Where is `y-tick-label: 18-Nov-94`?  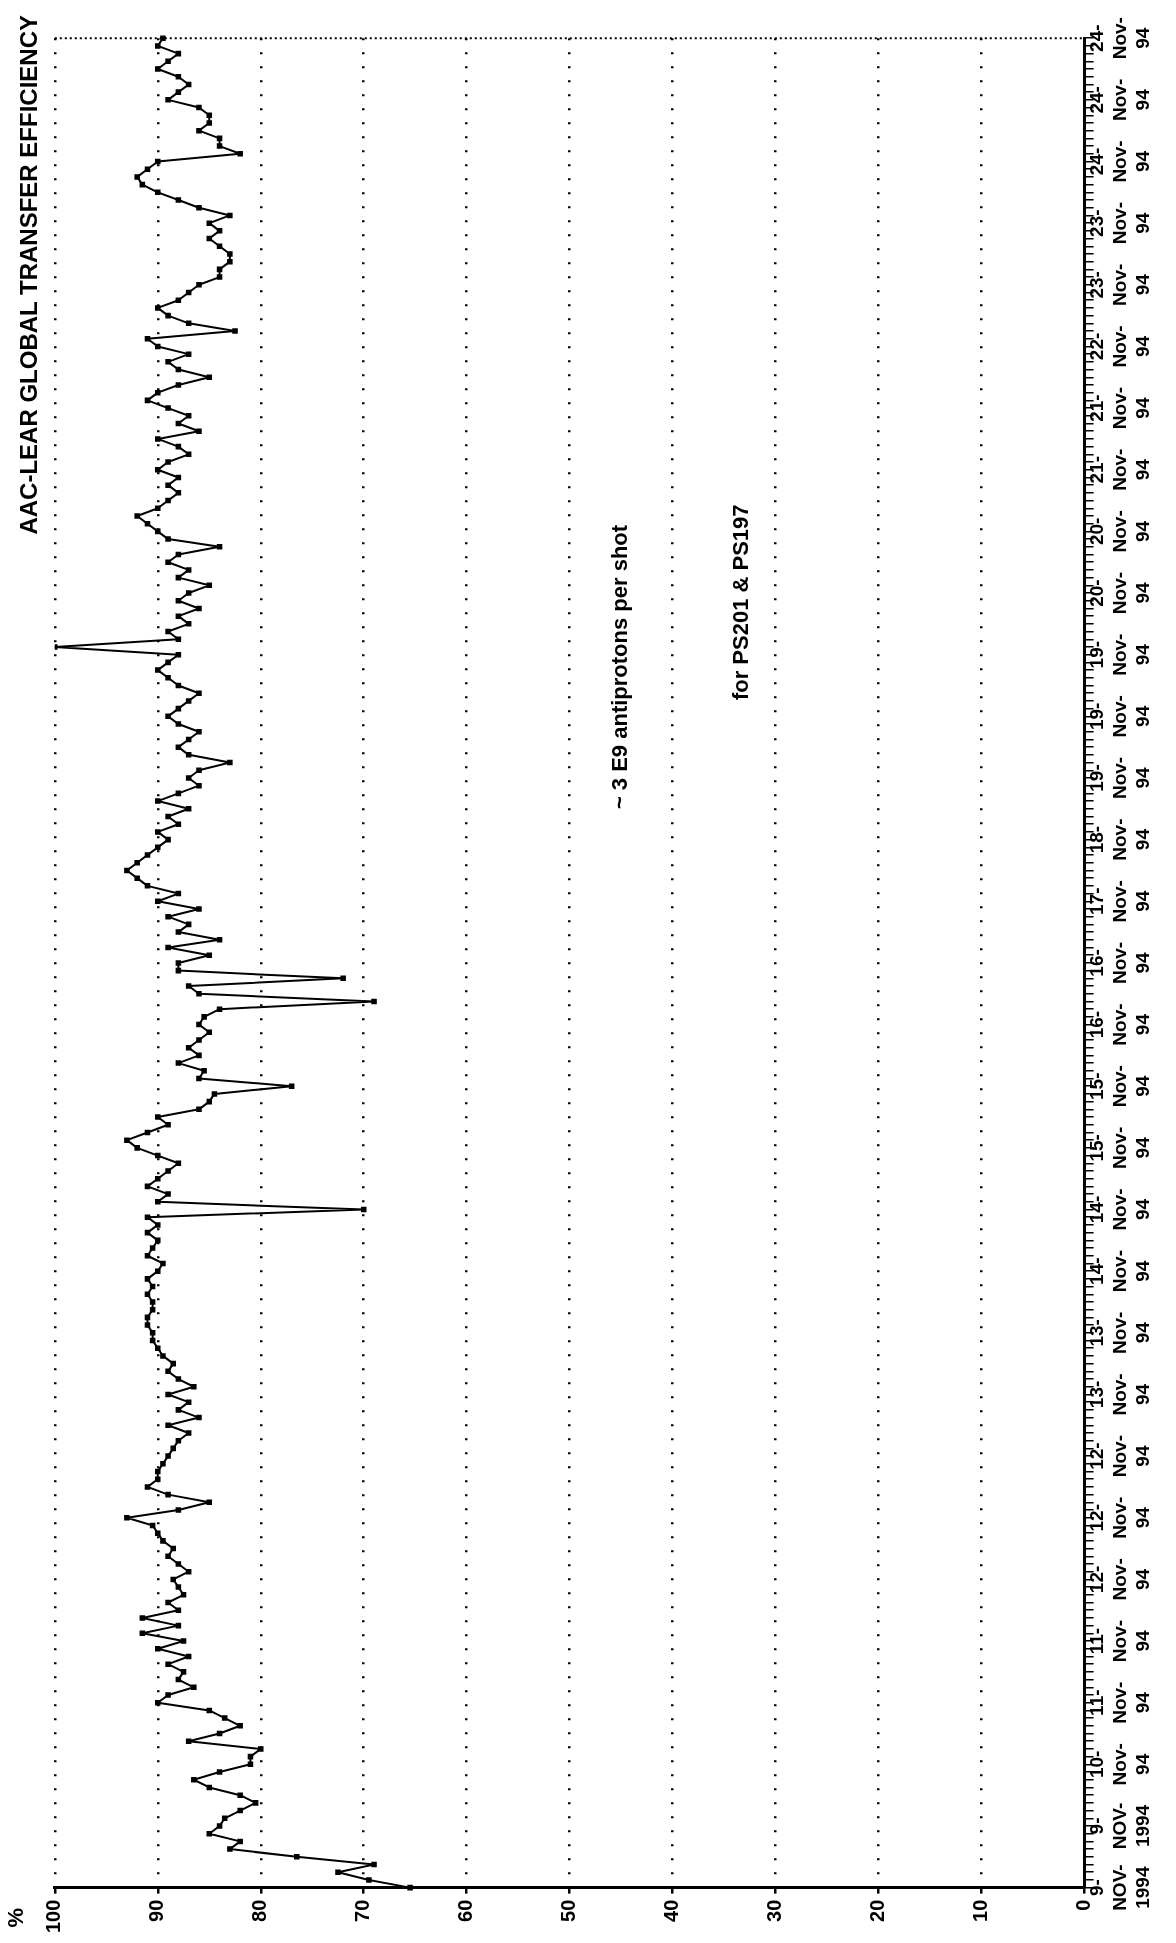 y-tick-label: 18-Nov-94 is located at coordinates (1119, 839).